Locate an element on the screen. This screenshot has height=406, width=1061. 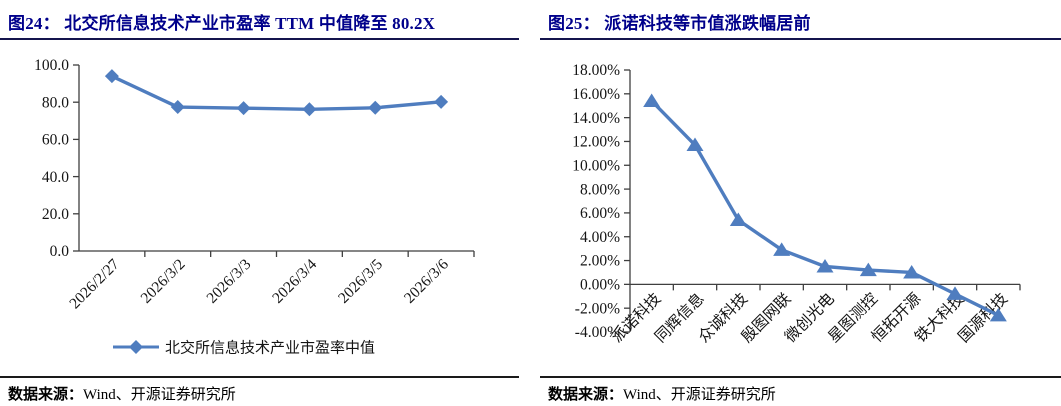
legend-marker-icon is located at coordinates (136, 347).